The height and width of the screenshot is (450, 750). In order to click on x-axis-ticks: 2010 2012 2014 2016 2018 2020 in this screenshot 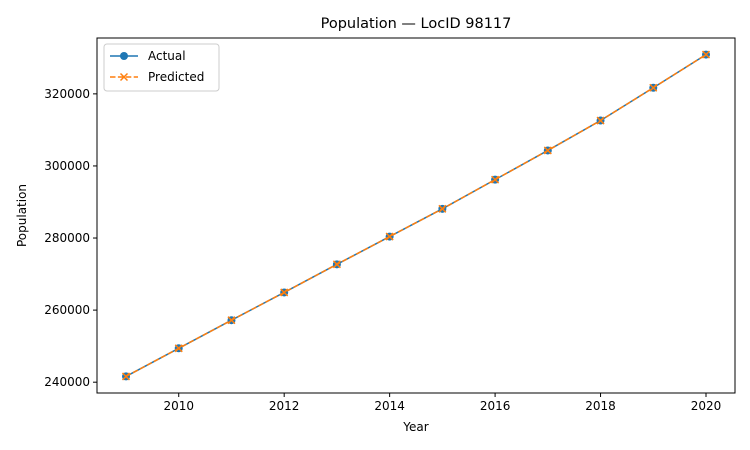, I will do `click(442, 403)`.